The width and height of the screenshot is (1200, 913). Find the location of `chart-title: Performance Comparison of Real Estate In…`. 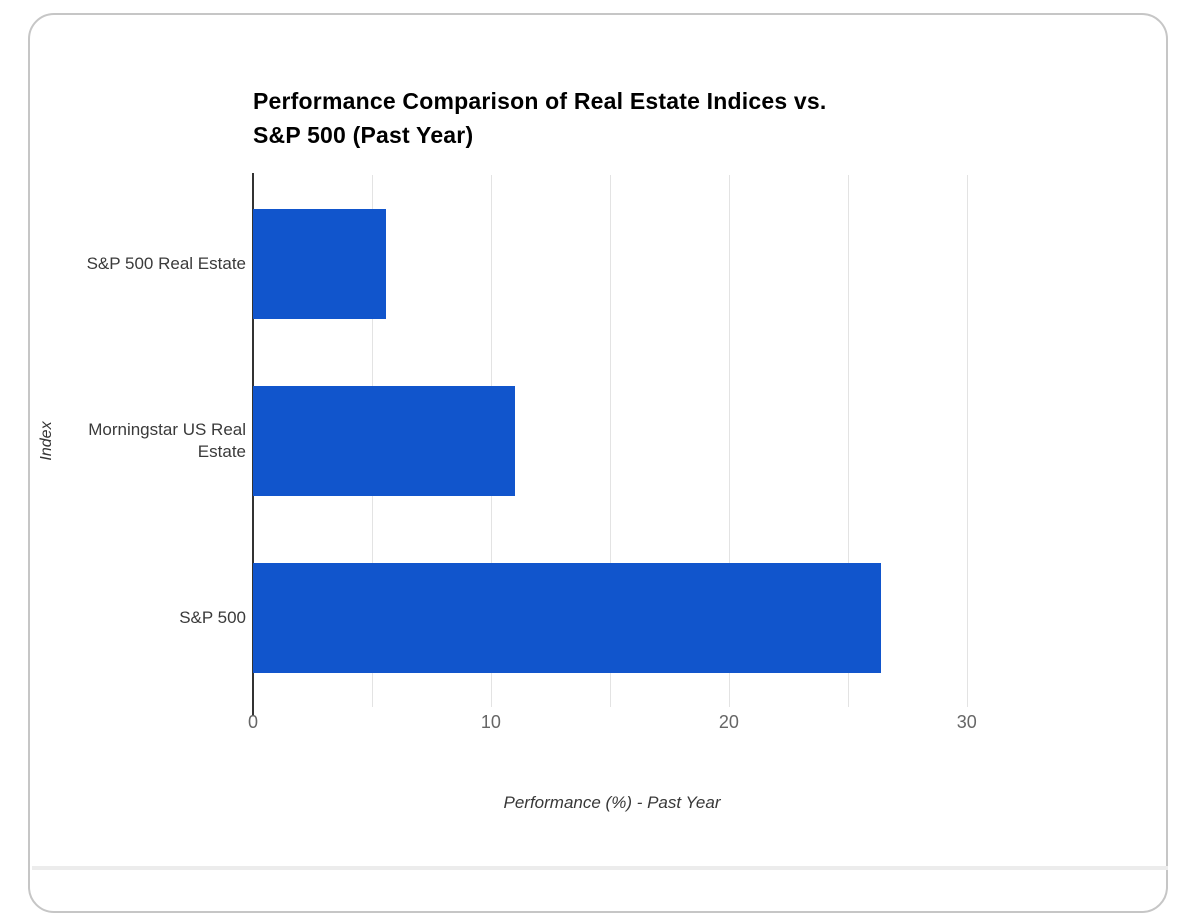

chart-title: Performance Comparison of Real Estate In… is located at coordinates (540, 118).